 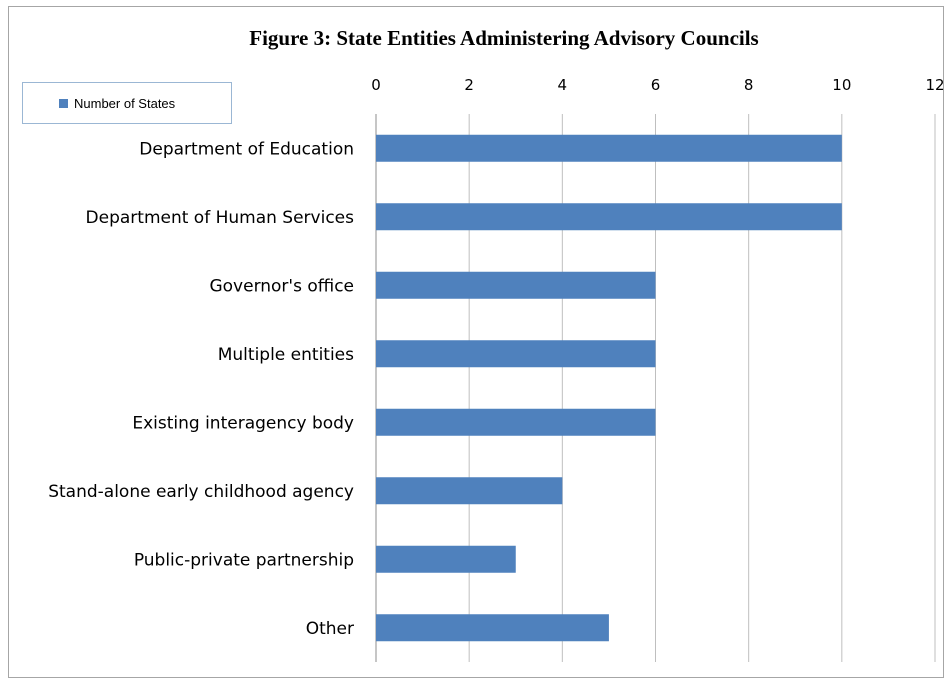 I want to click on category-label: Existing interagency body, so click(x=243, y=423).